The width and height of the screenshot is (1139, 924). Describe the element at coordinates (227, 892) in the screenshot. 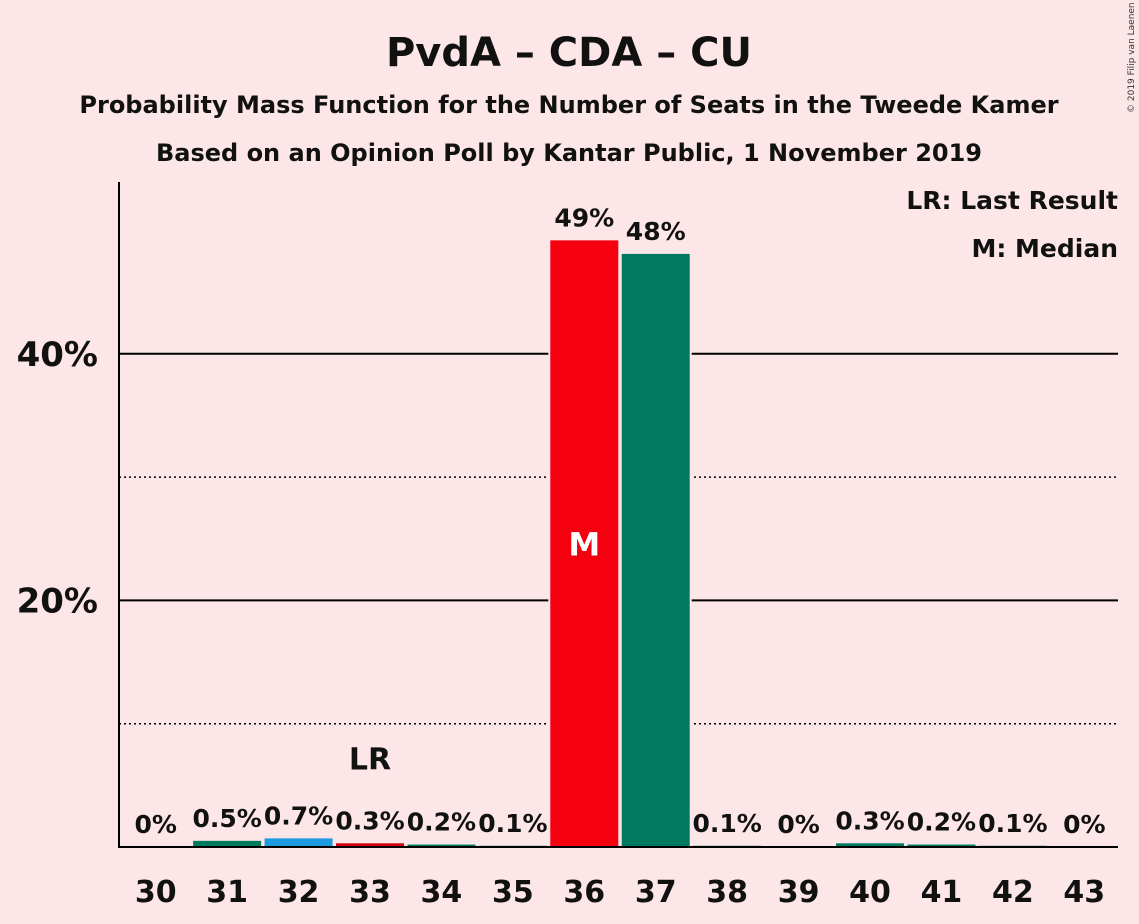

I see `x-tick-label: 31` at that location.